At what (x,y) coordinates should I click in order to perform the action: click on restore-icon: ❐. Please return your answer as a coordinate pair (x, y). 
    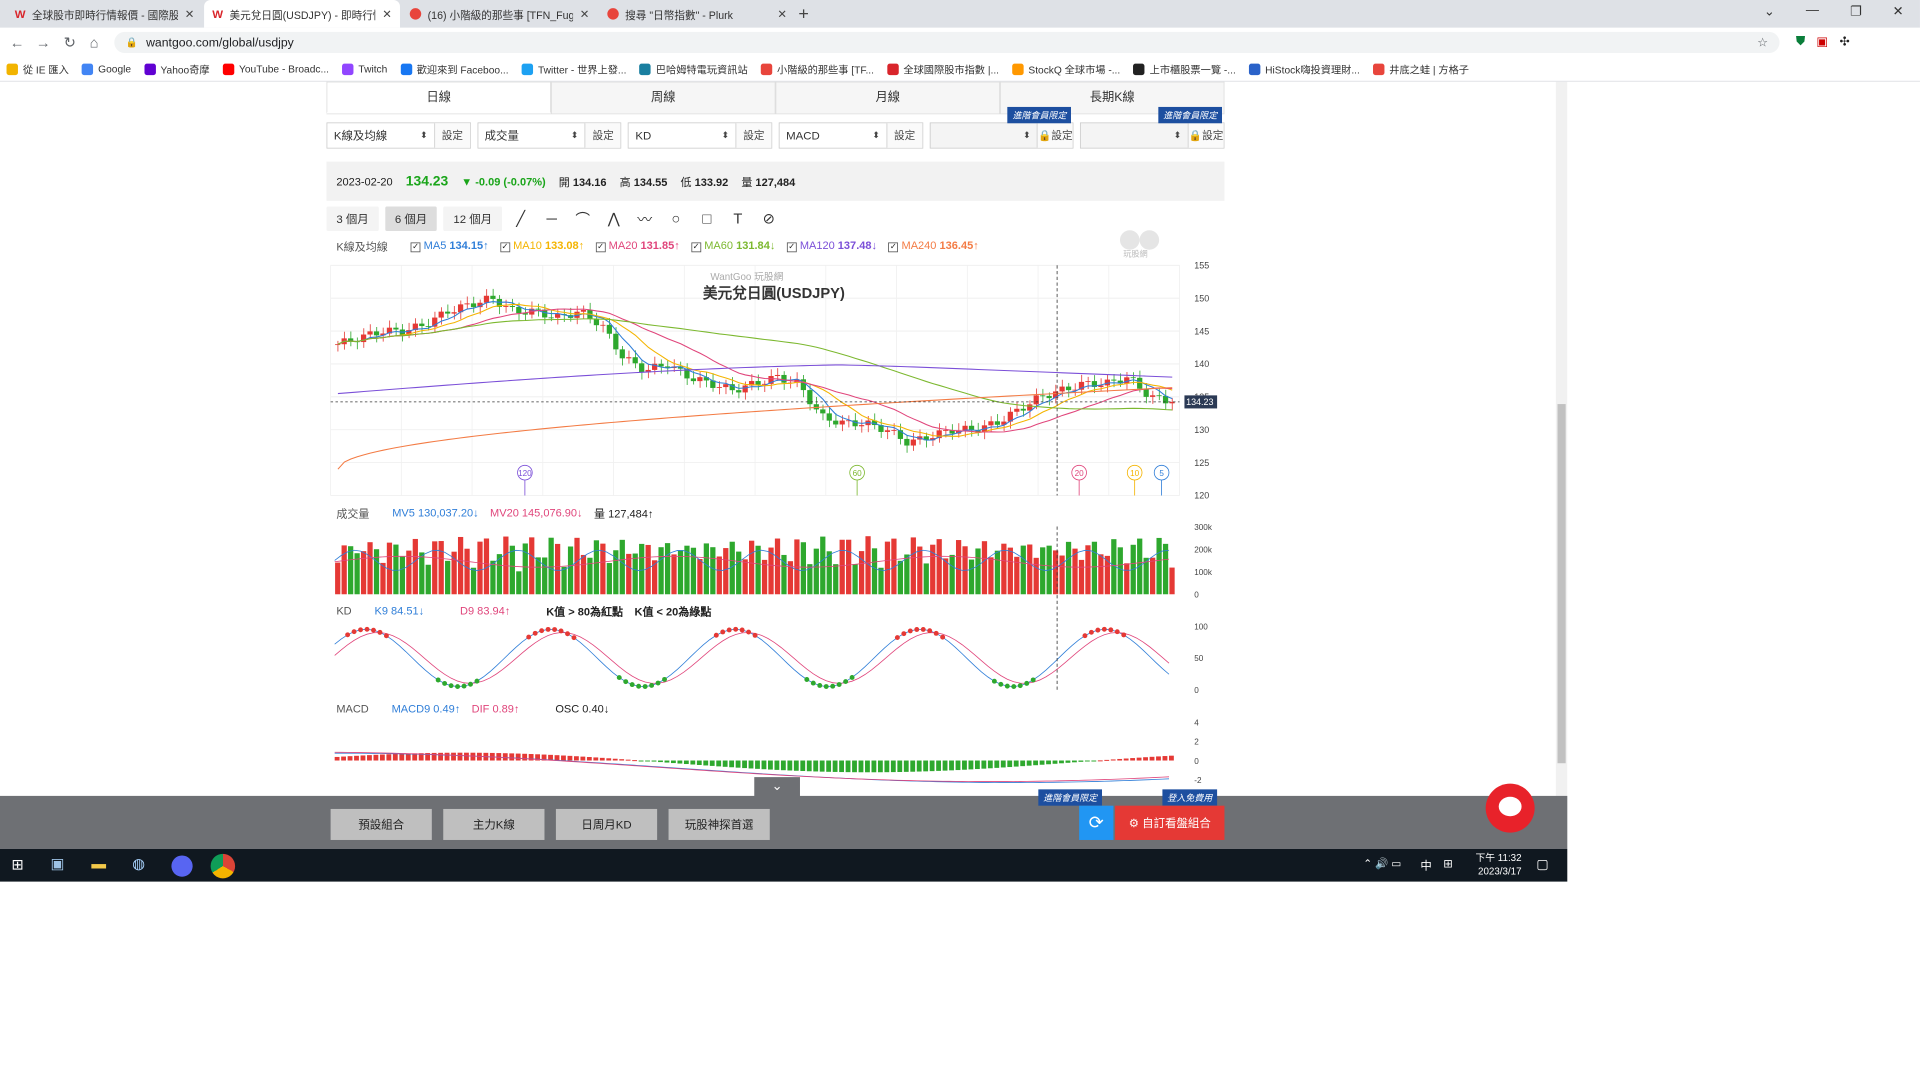
    Looking at the image, I should click on (1855, 11).